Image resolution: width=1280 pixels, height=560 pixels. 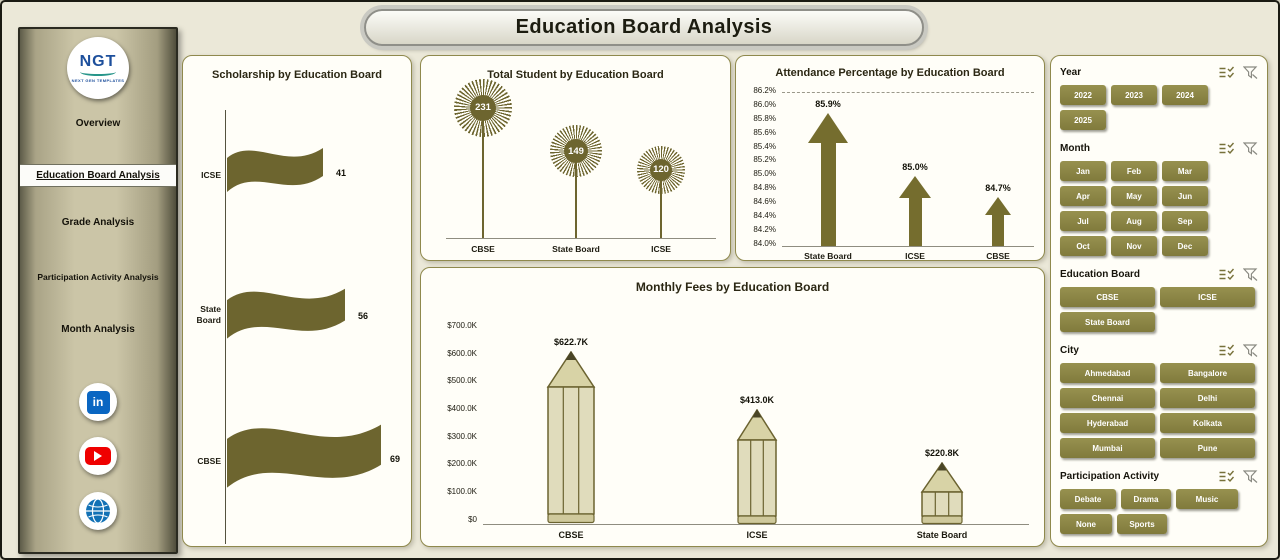 What do you see at coordinates (462, 463) in the screenshot?
I see `y-tick: $200.0K` at bounding box center [462, 463].